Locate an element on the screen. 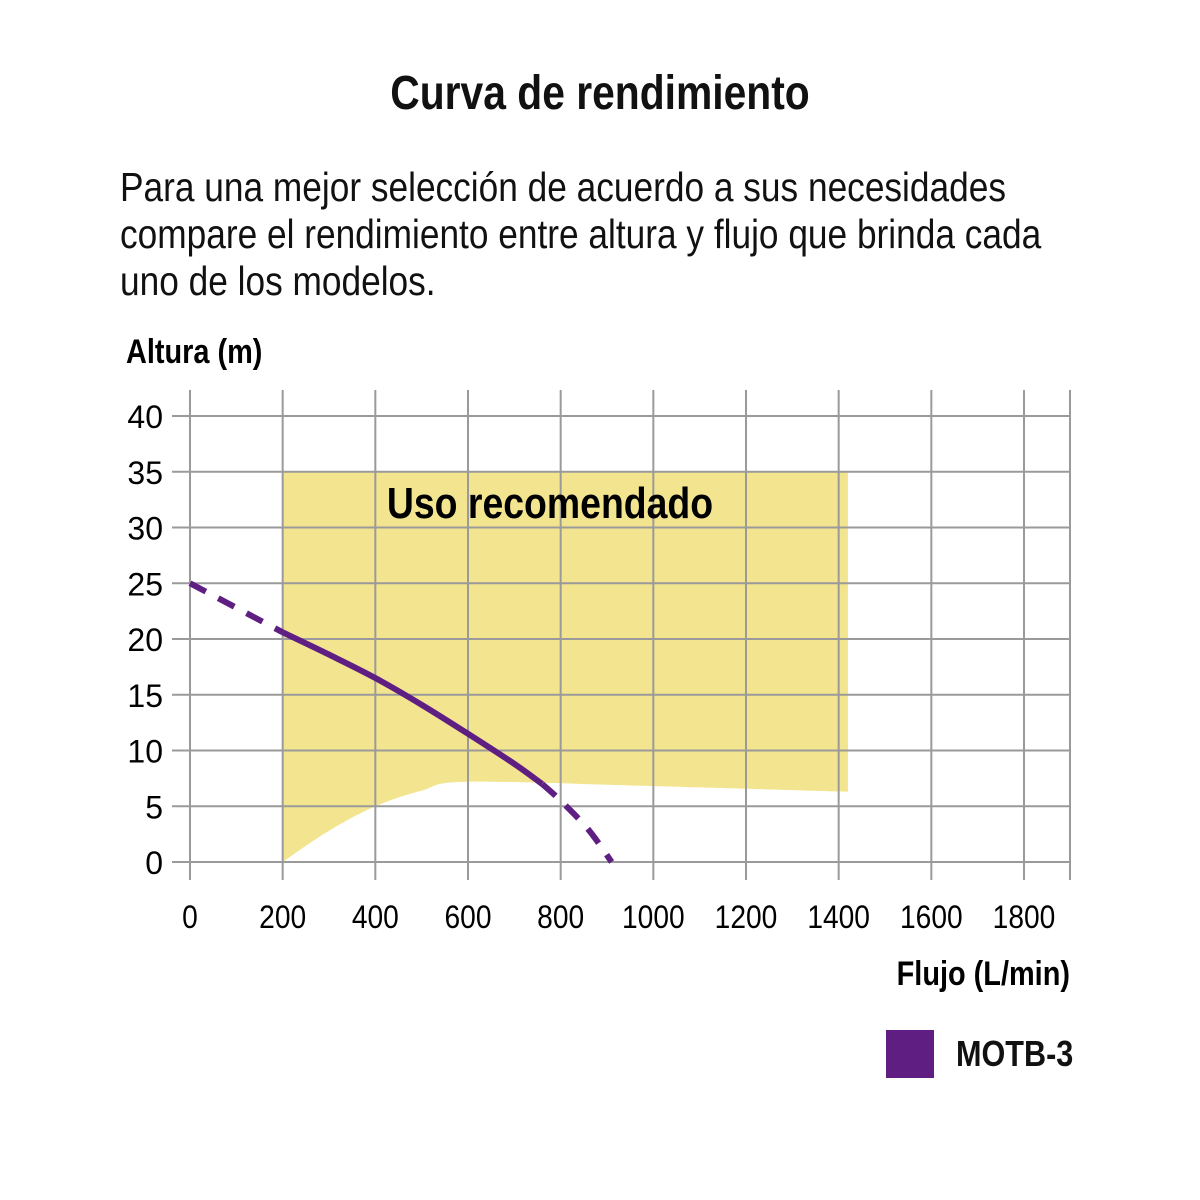  y-tick-label: 0 is located at coordinates (154, 863).